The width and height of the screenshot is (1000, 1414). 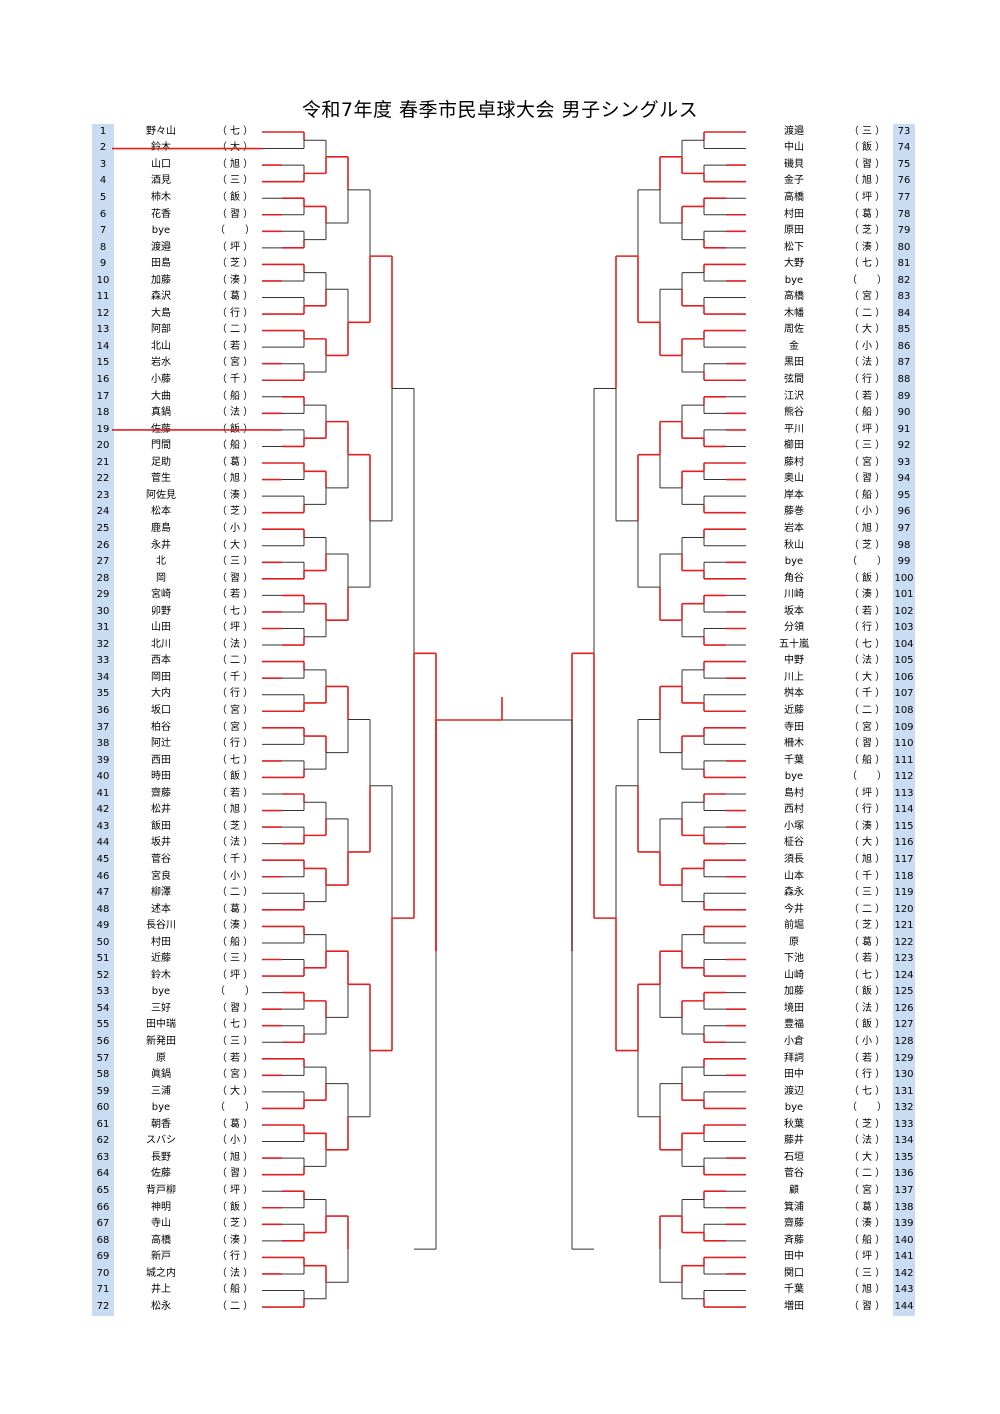 What do you see at coordinates (500, 529) in the screenshot?
I see `entry-row: 25 鹿島 （ 小 ）` at bounding box center [500, 529].